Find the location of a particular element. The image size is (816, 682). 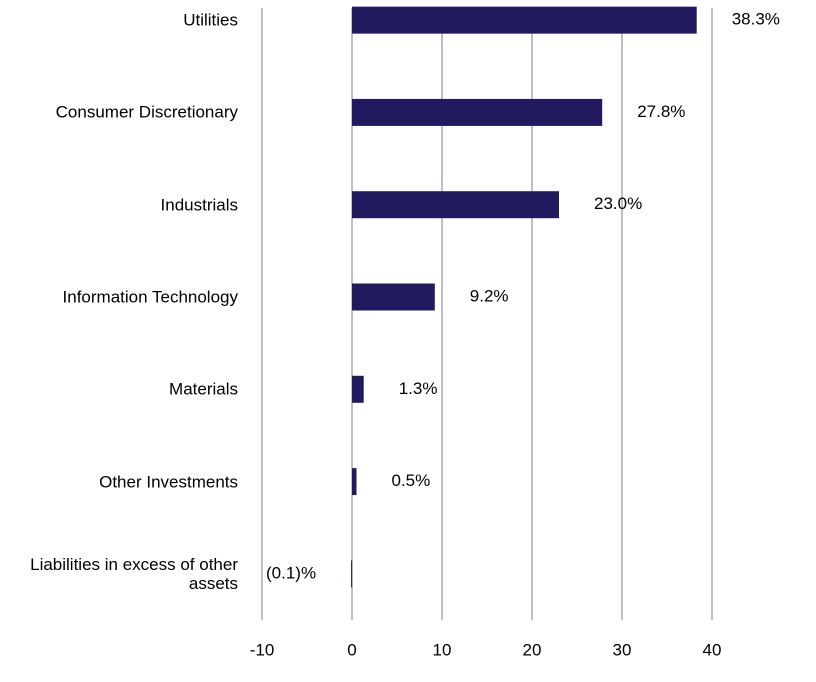

category-label: Other Investments is located at coordinates (168, 482).